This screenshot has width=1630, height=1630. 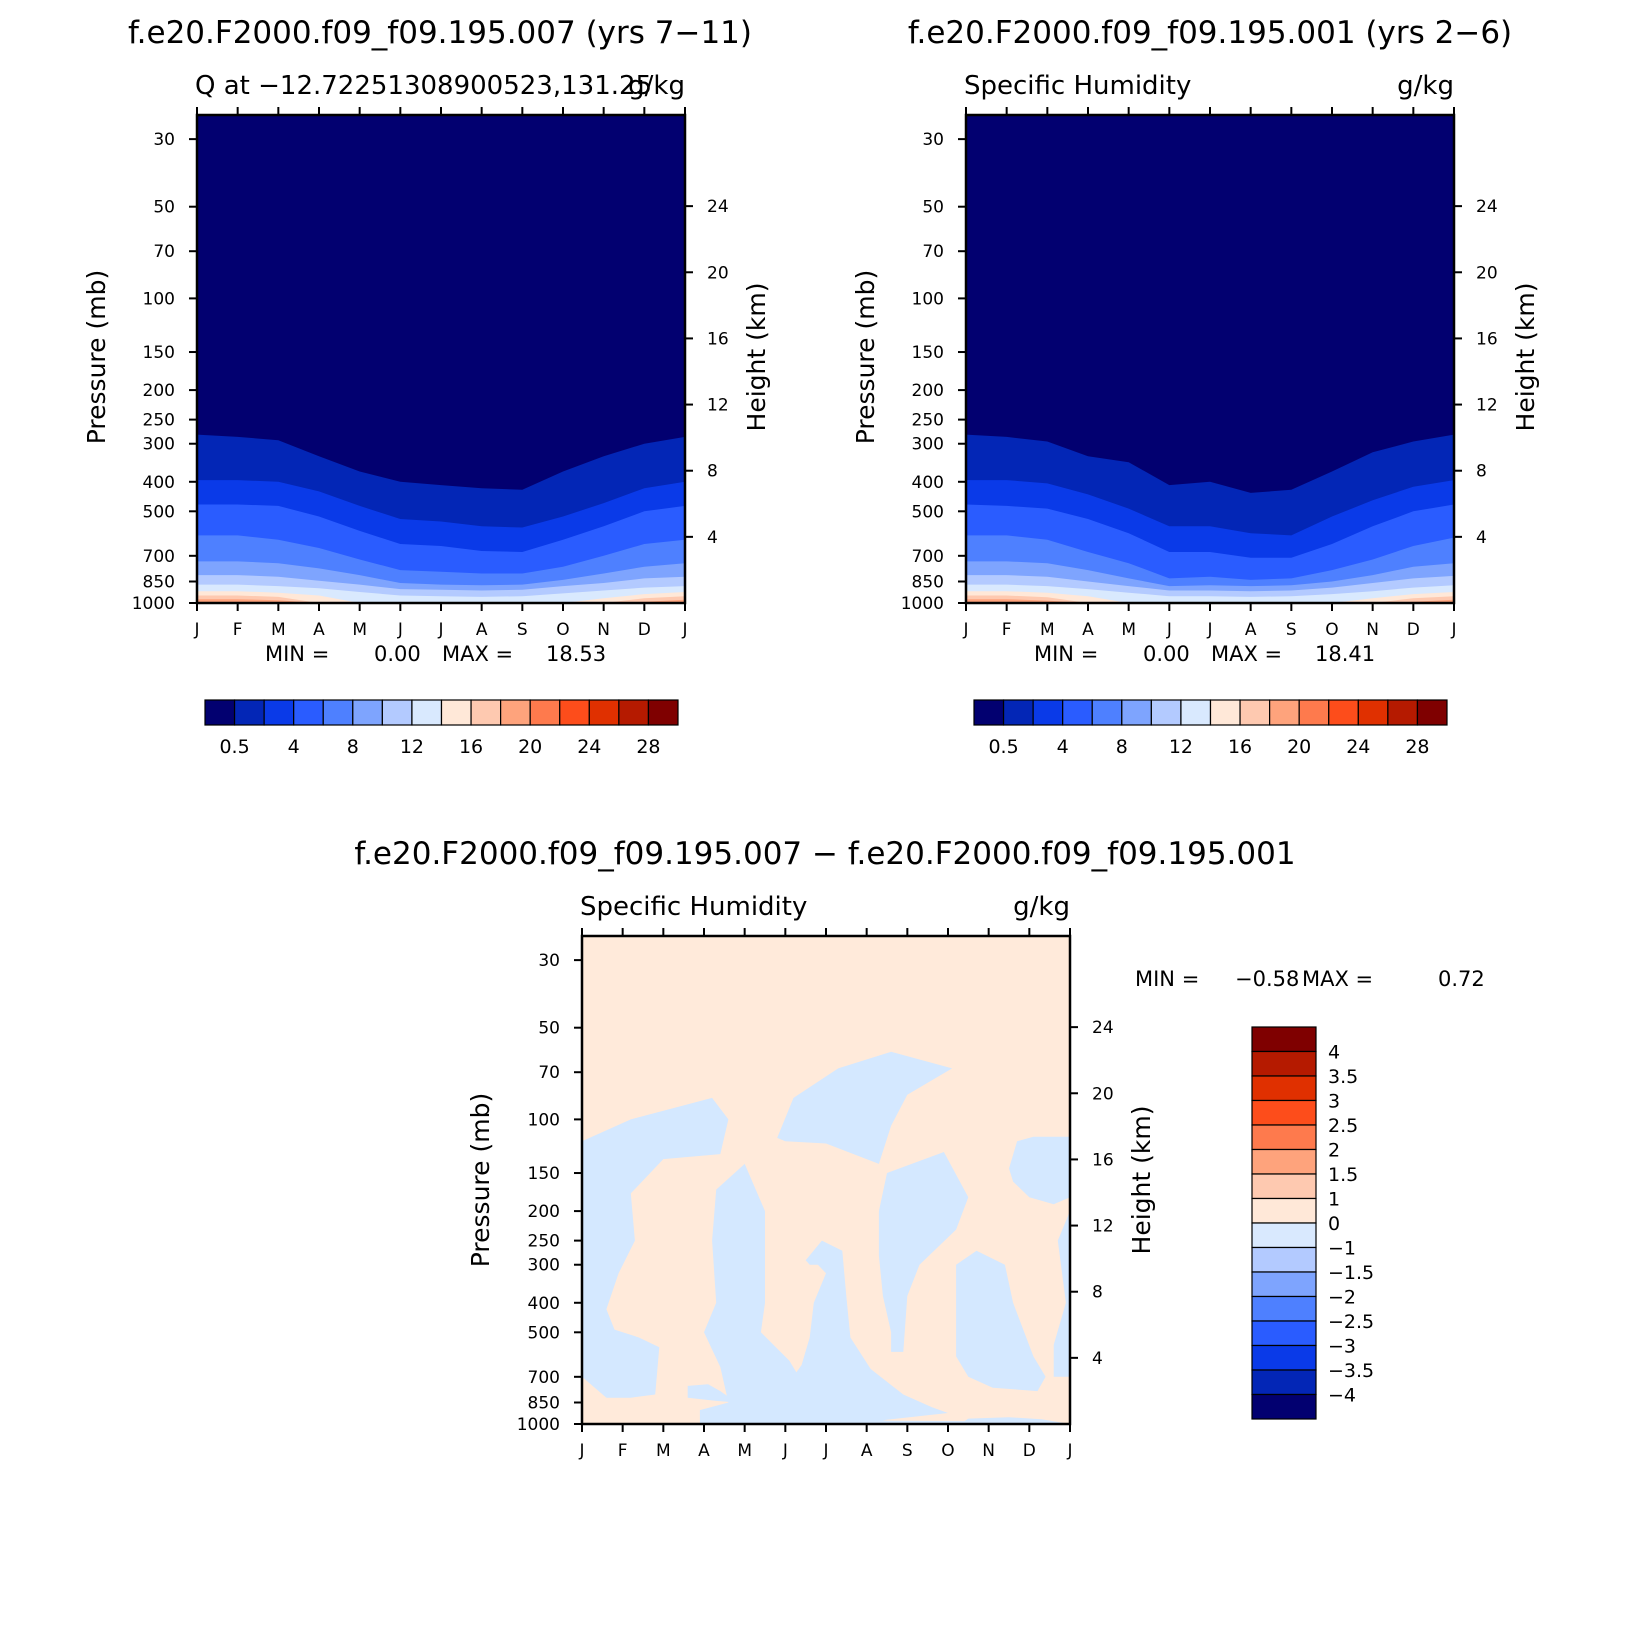 I want to click on colorbar-label: 28, so click(x=1417, y=747).